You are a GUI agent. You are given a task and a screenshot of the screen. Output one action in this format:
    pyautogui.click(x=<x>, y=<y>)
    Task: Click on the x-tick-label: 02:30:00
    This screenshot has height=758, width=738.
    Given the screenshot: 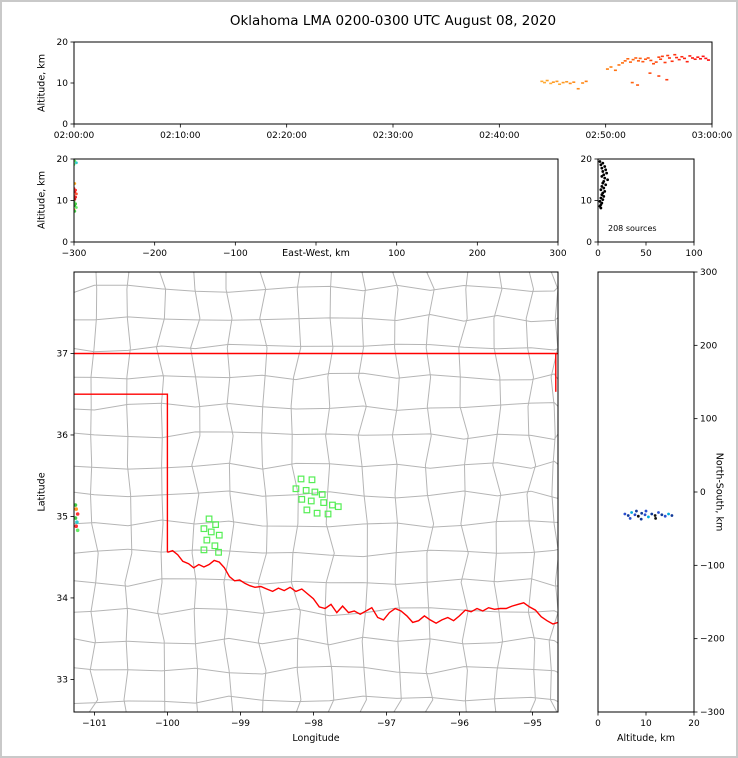 What is the action you would take?
    pyautogui.click(x=393, y=136)
    